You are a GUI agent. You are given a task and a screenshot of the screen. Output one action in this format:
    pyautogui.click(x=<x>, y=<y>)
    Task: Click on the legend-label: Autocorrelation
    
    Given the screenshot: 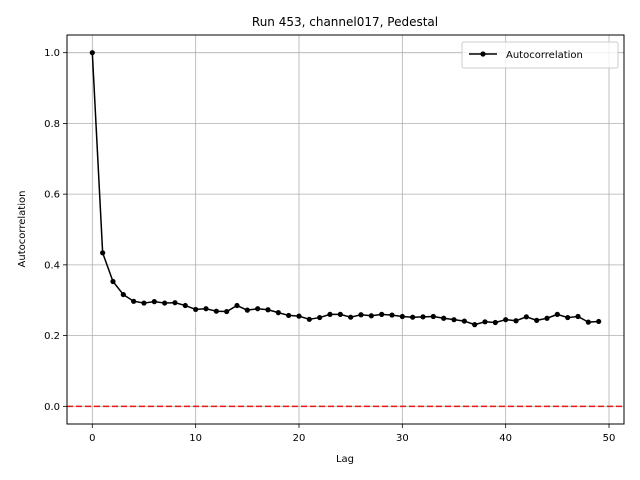 What is the action you would take?
    pyautogui.click(x=544, y=55)
    